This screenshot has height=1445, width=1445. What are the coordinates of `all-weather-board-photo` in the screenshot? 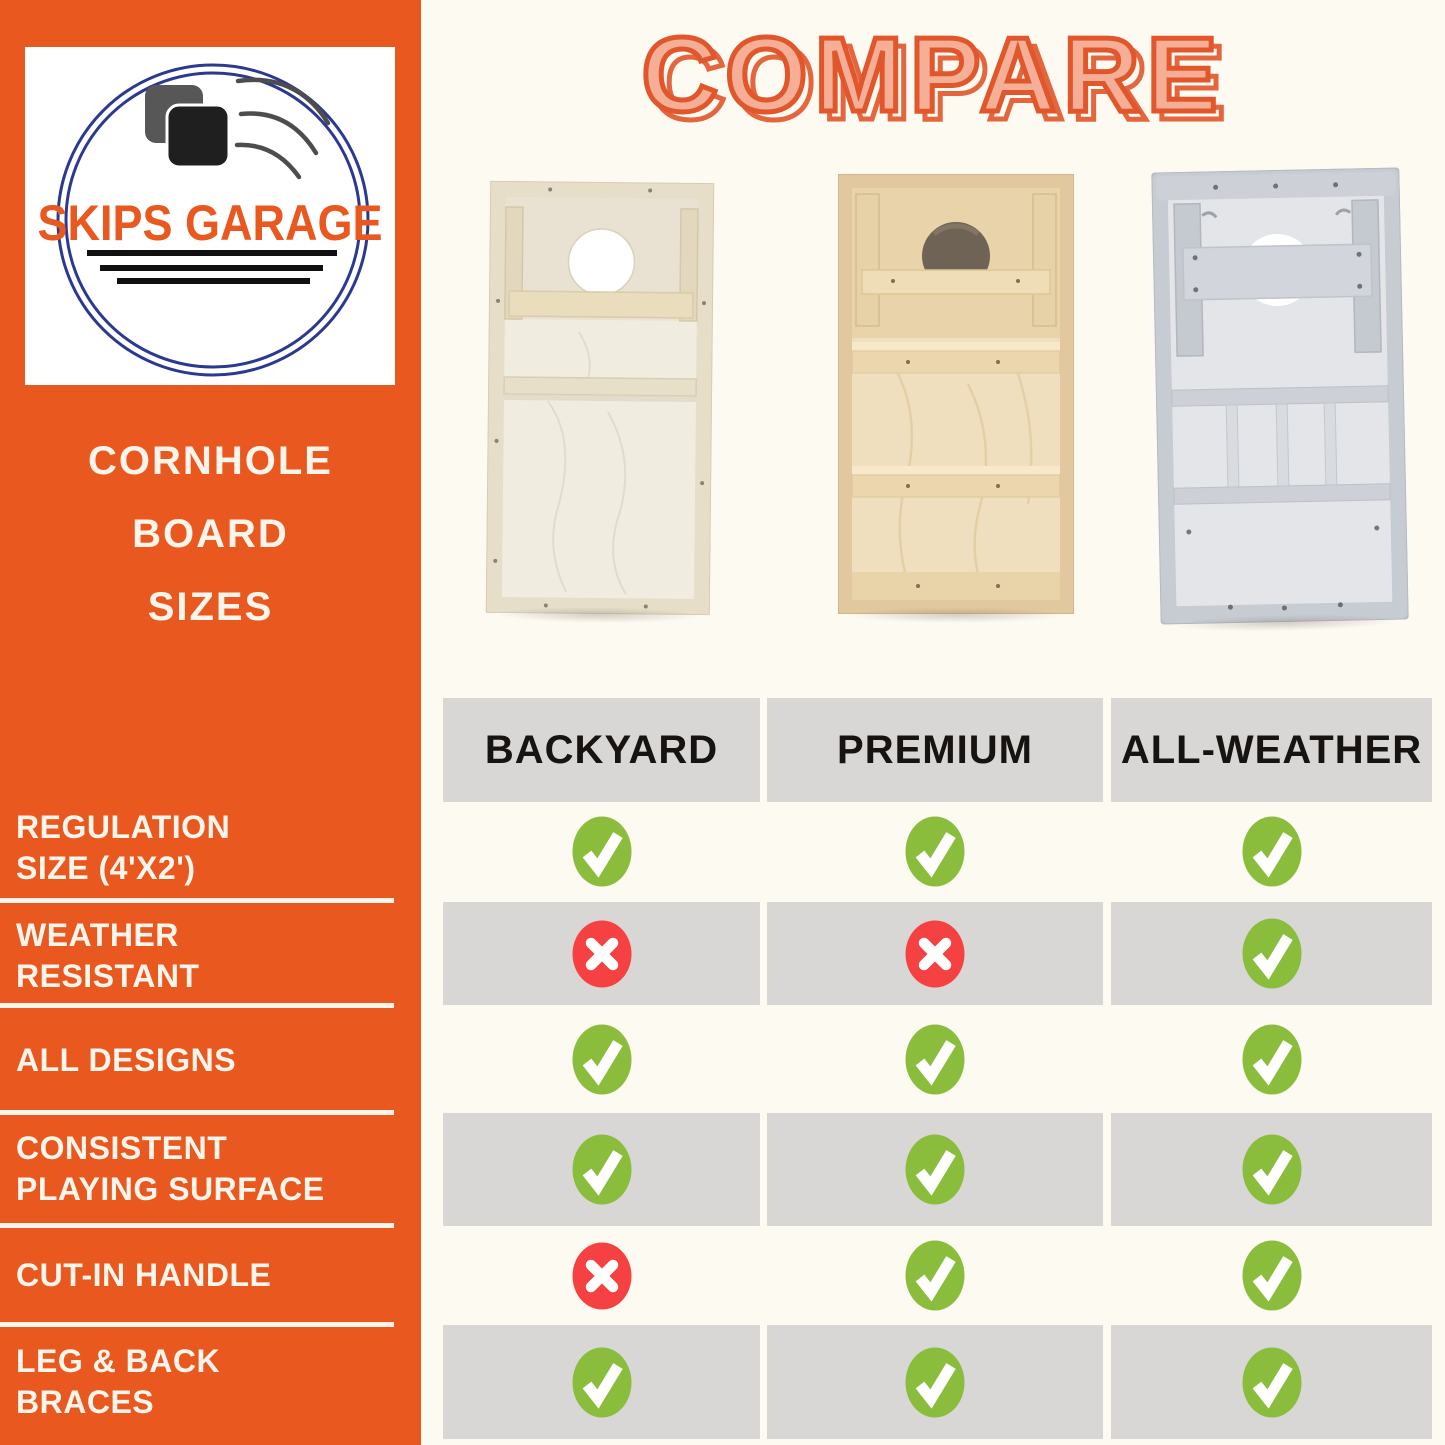 It's located at (1280, 396).